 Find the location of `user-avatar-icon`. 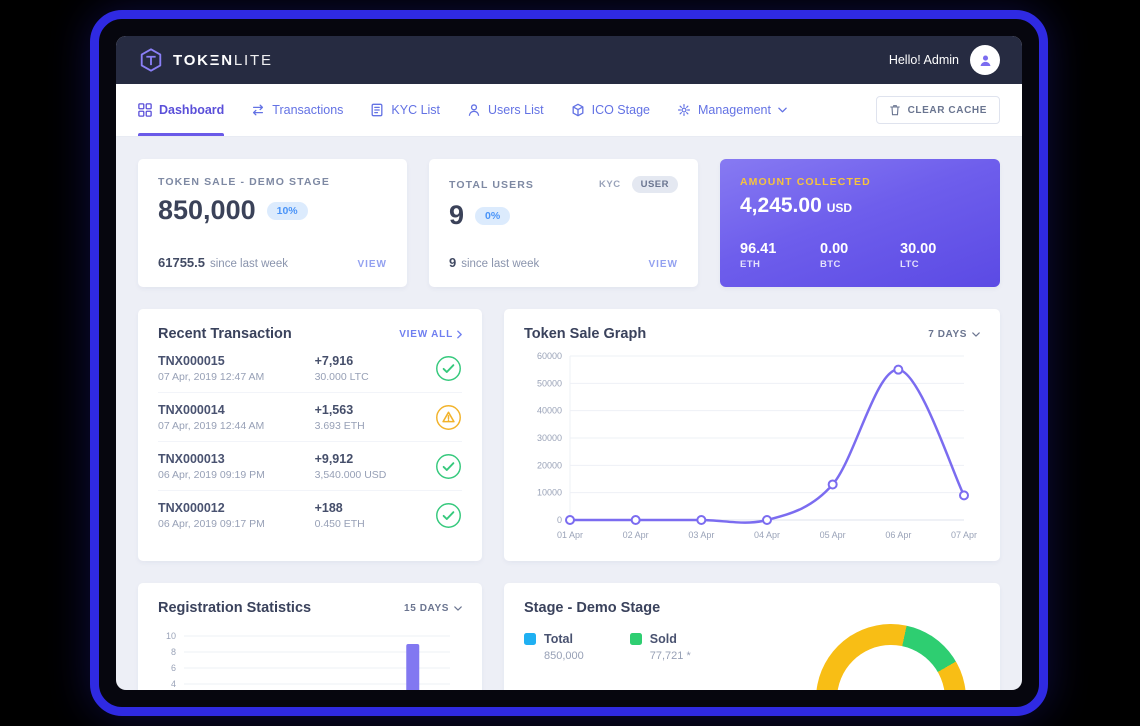

user-avatar-icon is located at coordinates (985, 60).